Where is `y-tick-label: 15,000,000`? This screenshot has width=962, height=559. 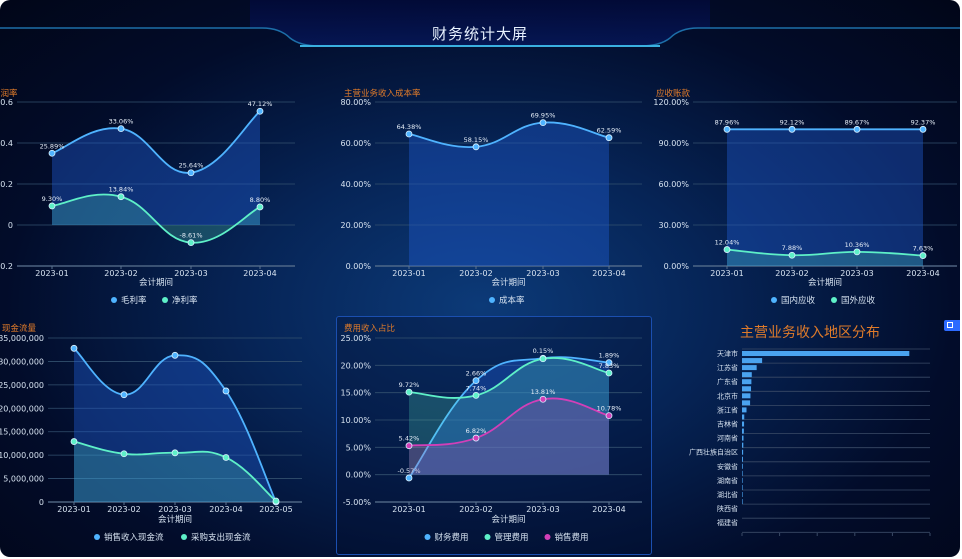 y-tick-label: 15,000,000 is located at coordinates (22, 432).